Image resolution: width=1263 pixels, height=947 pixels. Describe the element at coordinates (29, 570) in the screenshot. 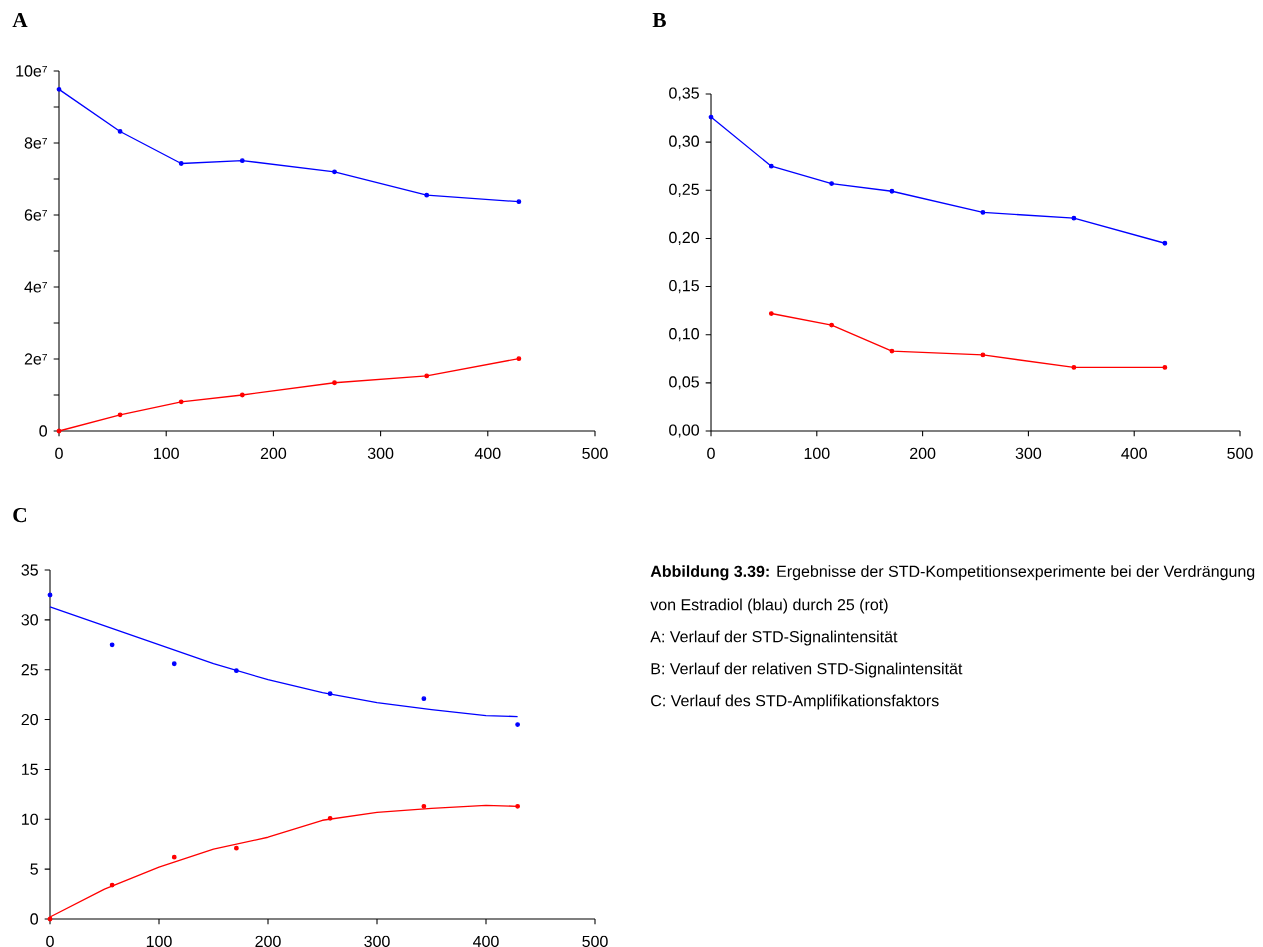

I see `y-tick-label: 35` at that location.